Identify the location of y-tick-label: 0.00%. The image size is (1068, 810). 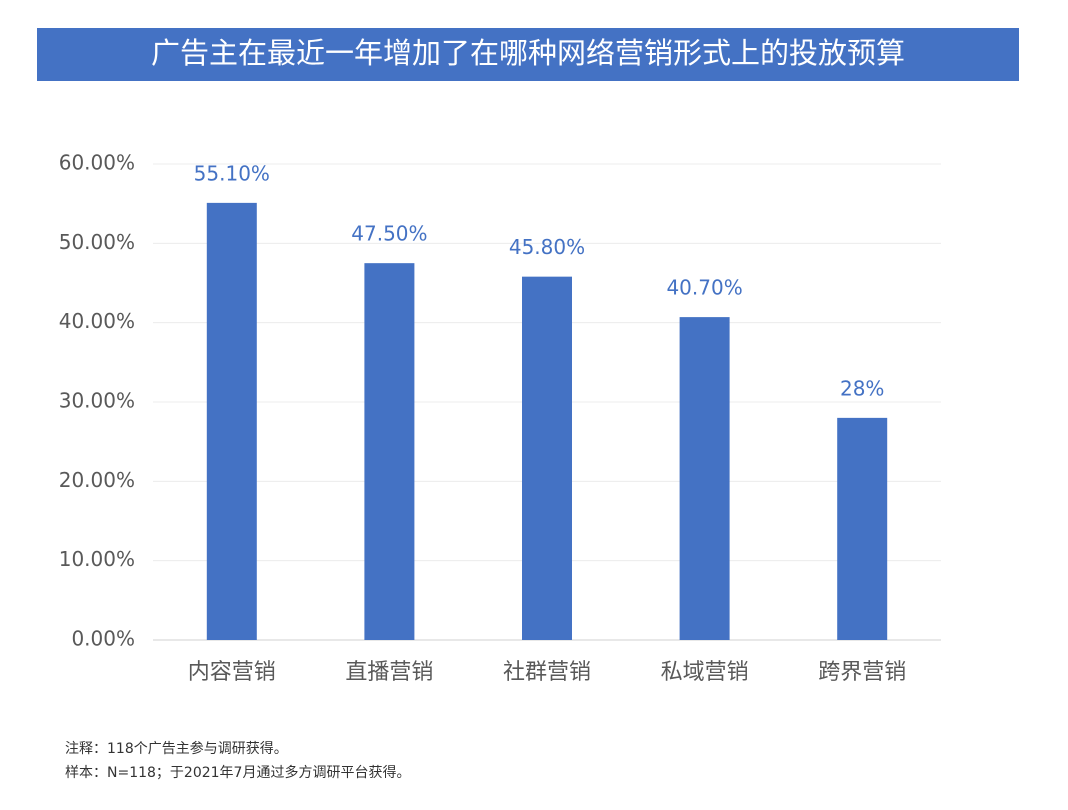
(103, 639).